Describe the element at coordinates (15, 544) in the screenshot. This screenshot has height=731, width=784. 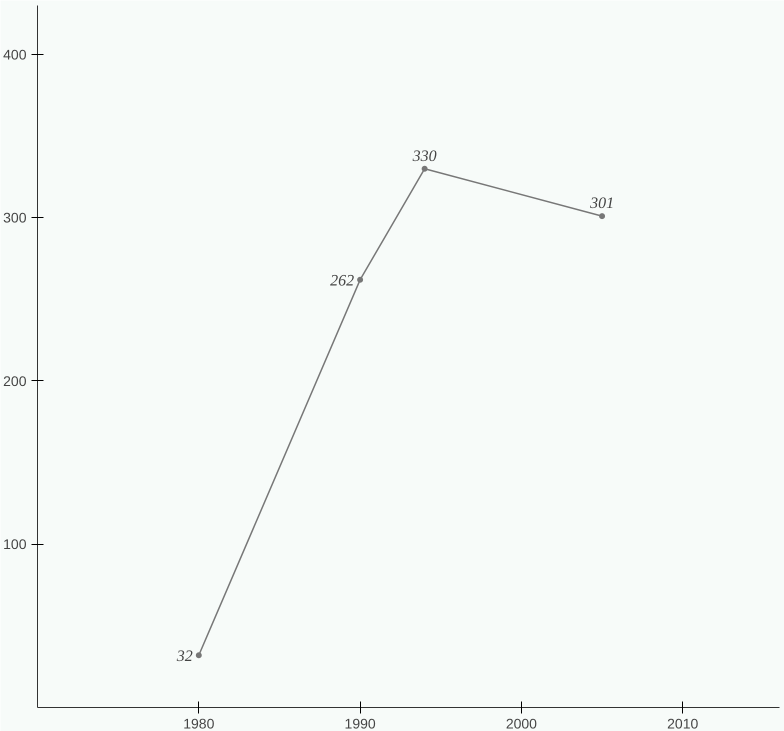
I see `y-tick-label: 100` at that location.